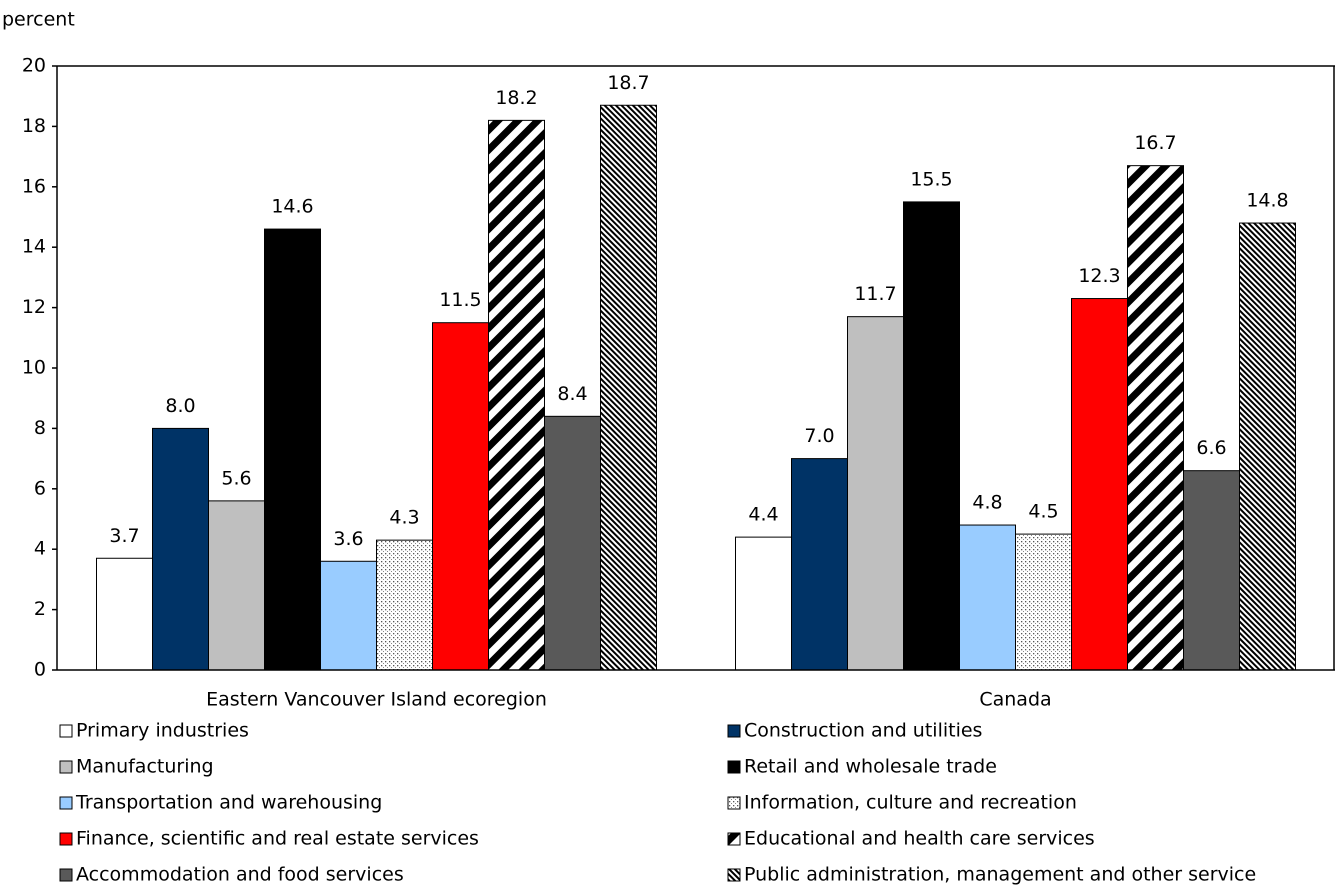  What do you see at coordinates (628, 83) in the screenshot?
I see `value-label: 18.7` at bounding box center [628, 83].